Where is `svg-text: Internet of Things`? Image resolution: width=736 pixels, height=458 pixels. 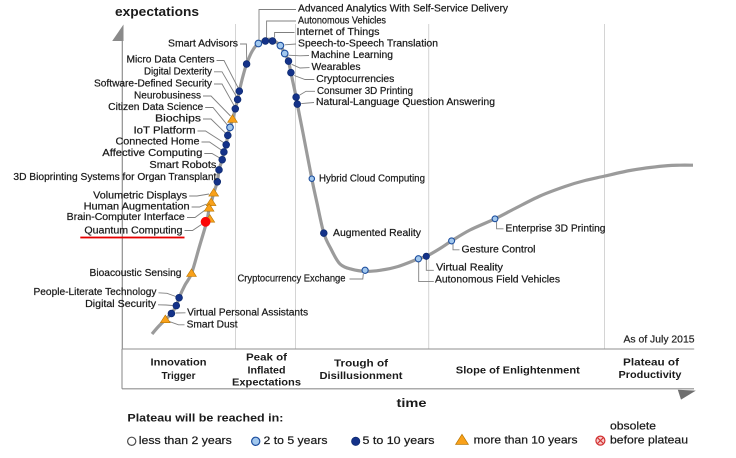 svg-text: Internet of Things is located at coordinates (338, 32).